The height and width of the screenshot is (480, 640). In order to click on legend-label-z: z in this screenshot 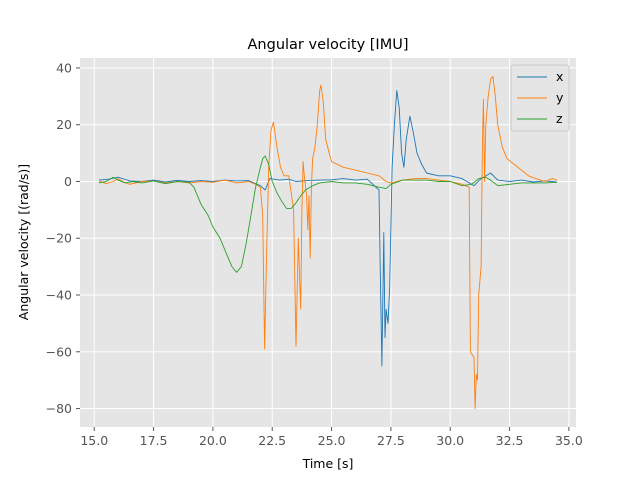, I will do `click(559, 118)`.